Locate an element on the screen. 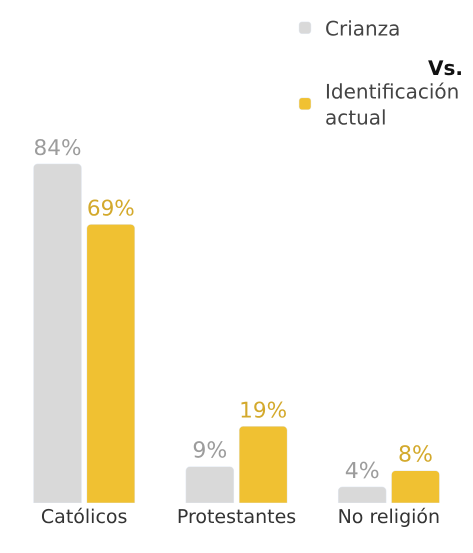 The image size is (473, 553). legend-label: Identificación actual is located at coordinates (392, 105).